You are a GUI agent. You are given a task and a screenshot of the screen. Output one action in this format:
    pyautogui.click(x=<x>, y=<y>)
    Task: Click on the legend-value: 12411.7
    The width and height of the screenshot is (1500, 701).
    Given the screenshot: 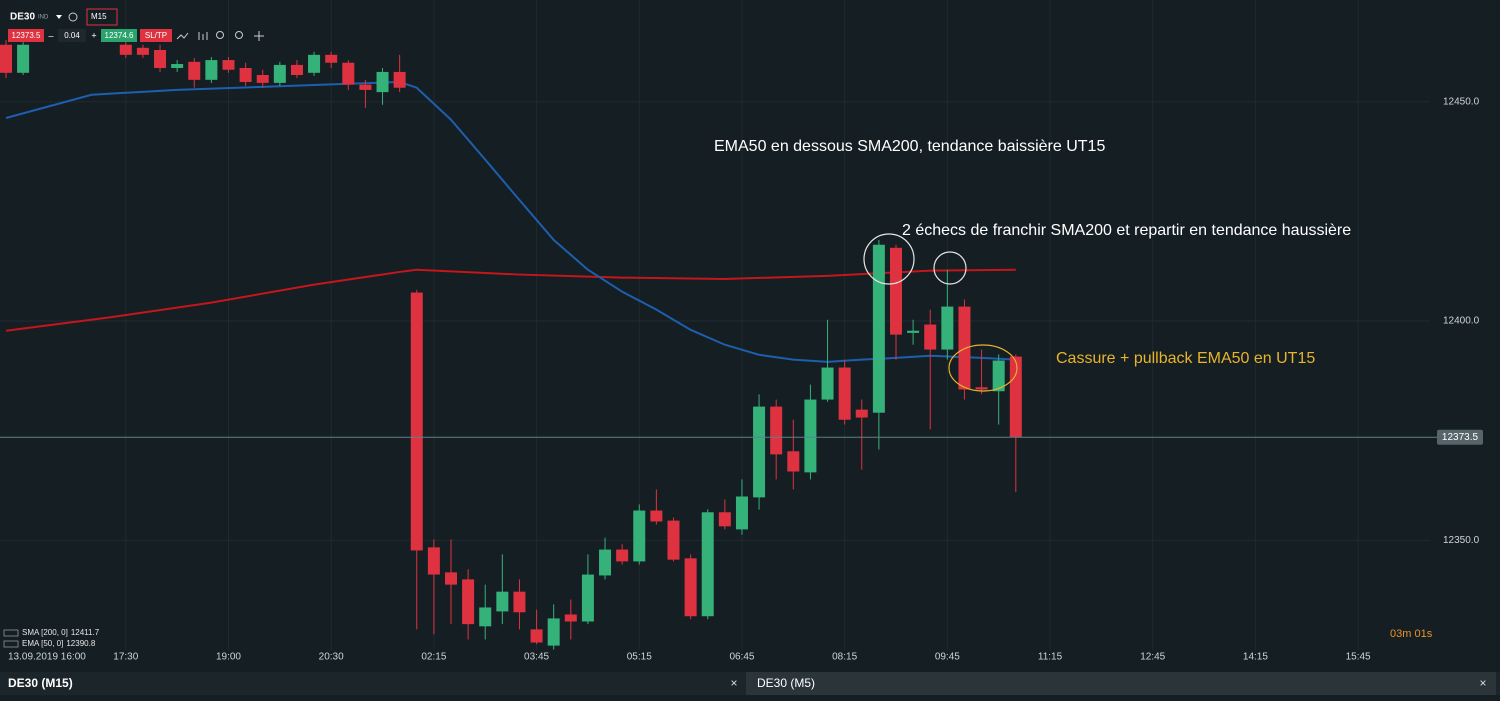 What is the action you would take?
    pyautogui.click(x=85, y=632)
    